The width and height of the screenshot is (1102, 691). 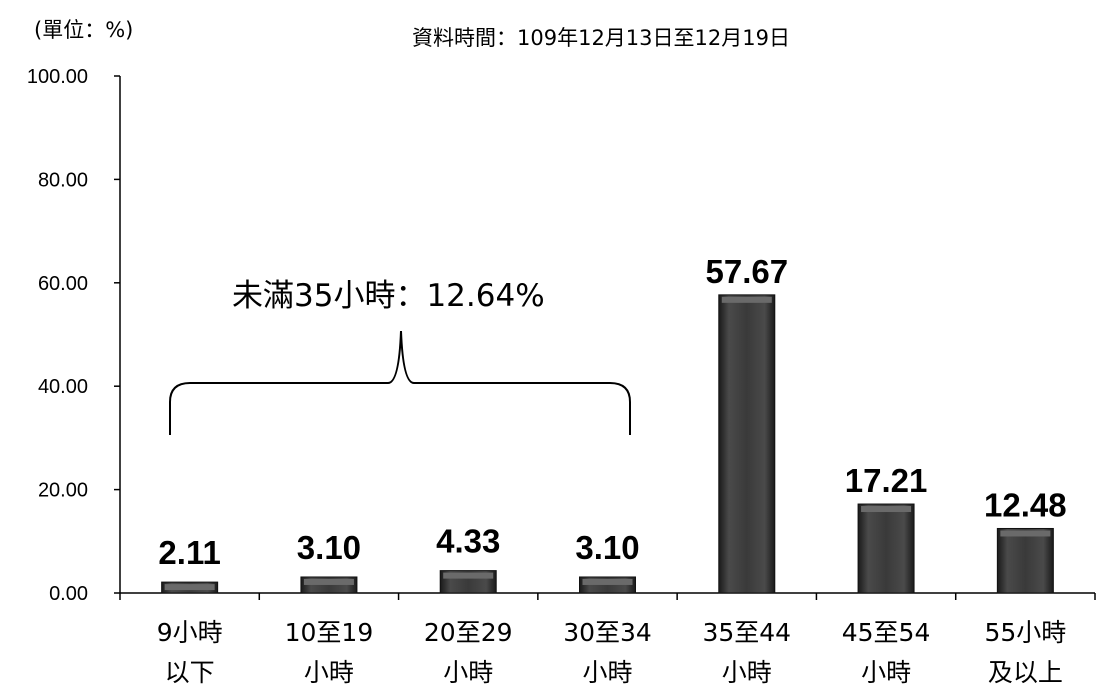 I want to click on value-label: 57.67, so click(x=746, y=271).